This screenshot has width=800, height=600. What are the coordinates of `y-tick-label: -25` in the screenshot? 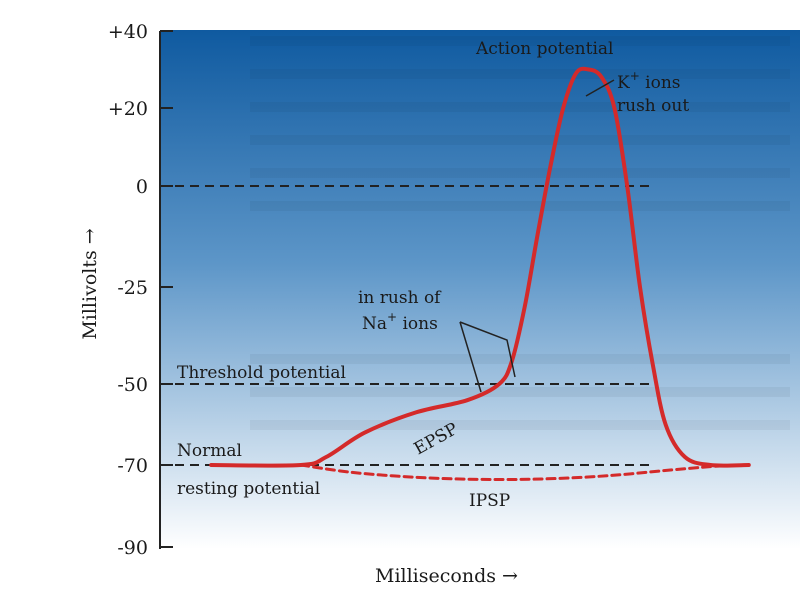 It's located at (132, 288).